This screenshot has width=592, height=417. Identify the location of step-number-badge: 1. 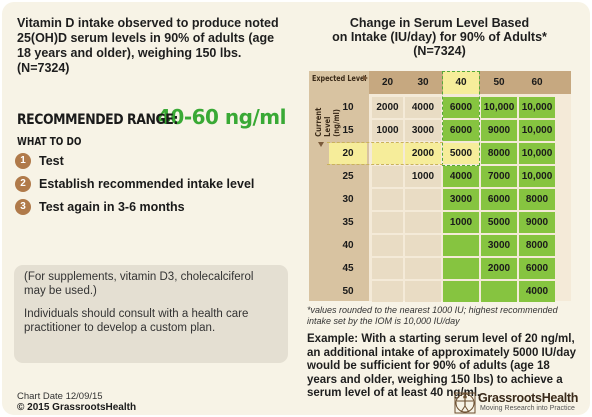
(23, 161).